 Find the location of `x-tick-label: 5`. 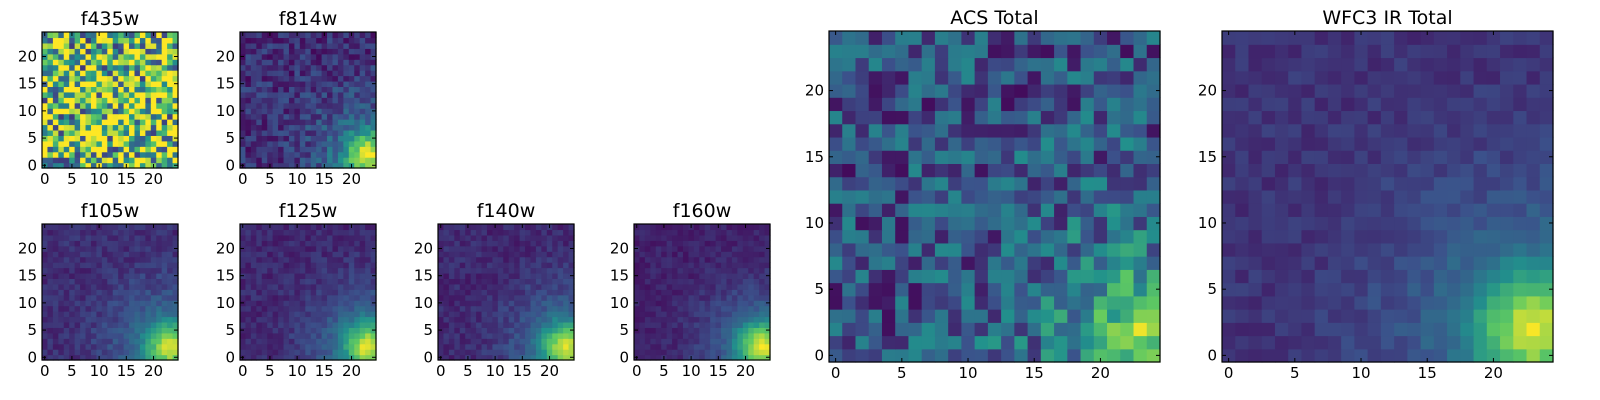

x-tick-label: 5 is located at coordinates (72, 179).